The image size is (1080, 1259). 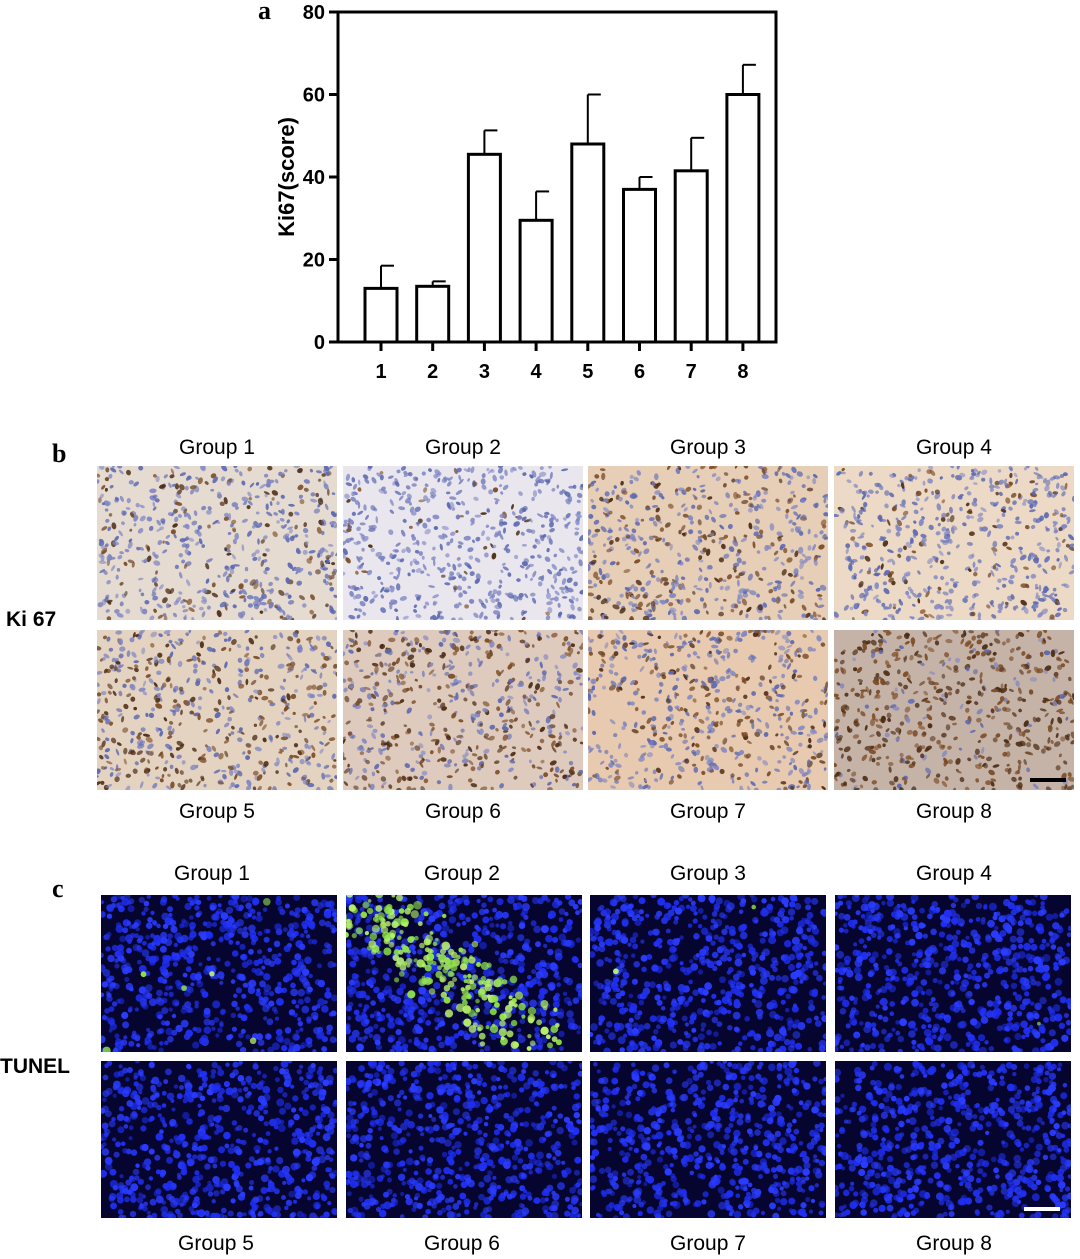 What do you see at coordinates (742, 372) in the screenshot?
I see `x-tick-label: 8` at bounding box center [742, 372].